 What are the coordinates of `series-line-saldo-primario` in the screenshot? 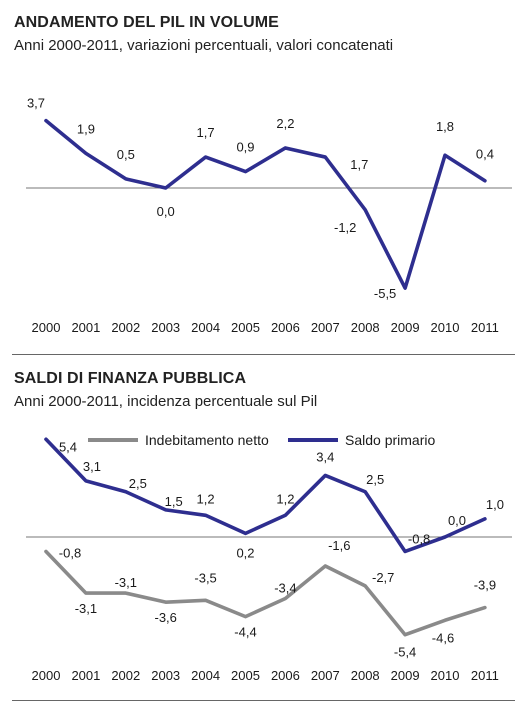 It's located at (265, 495).